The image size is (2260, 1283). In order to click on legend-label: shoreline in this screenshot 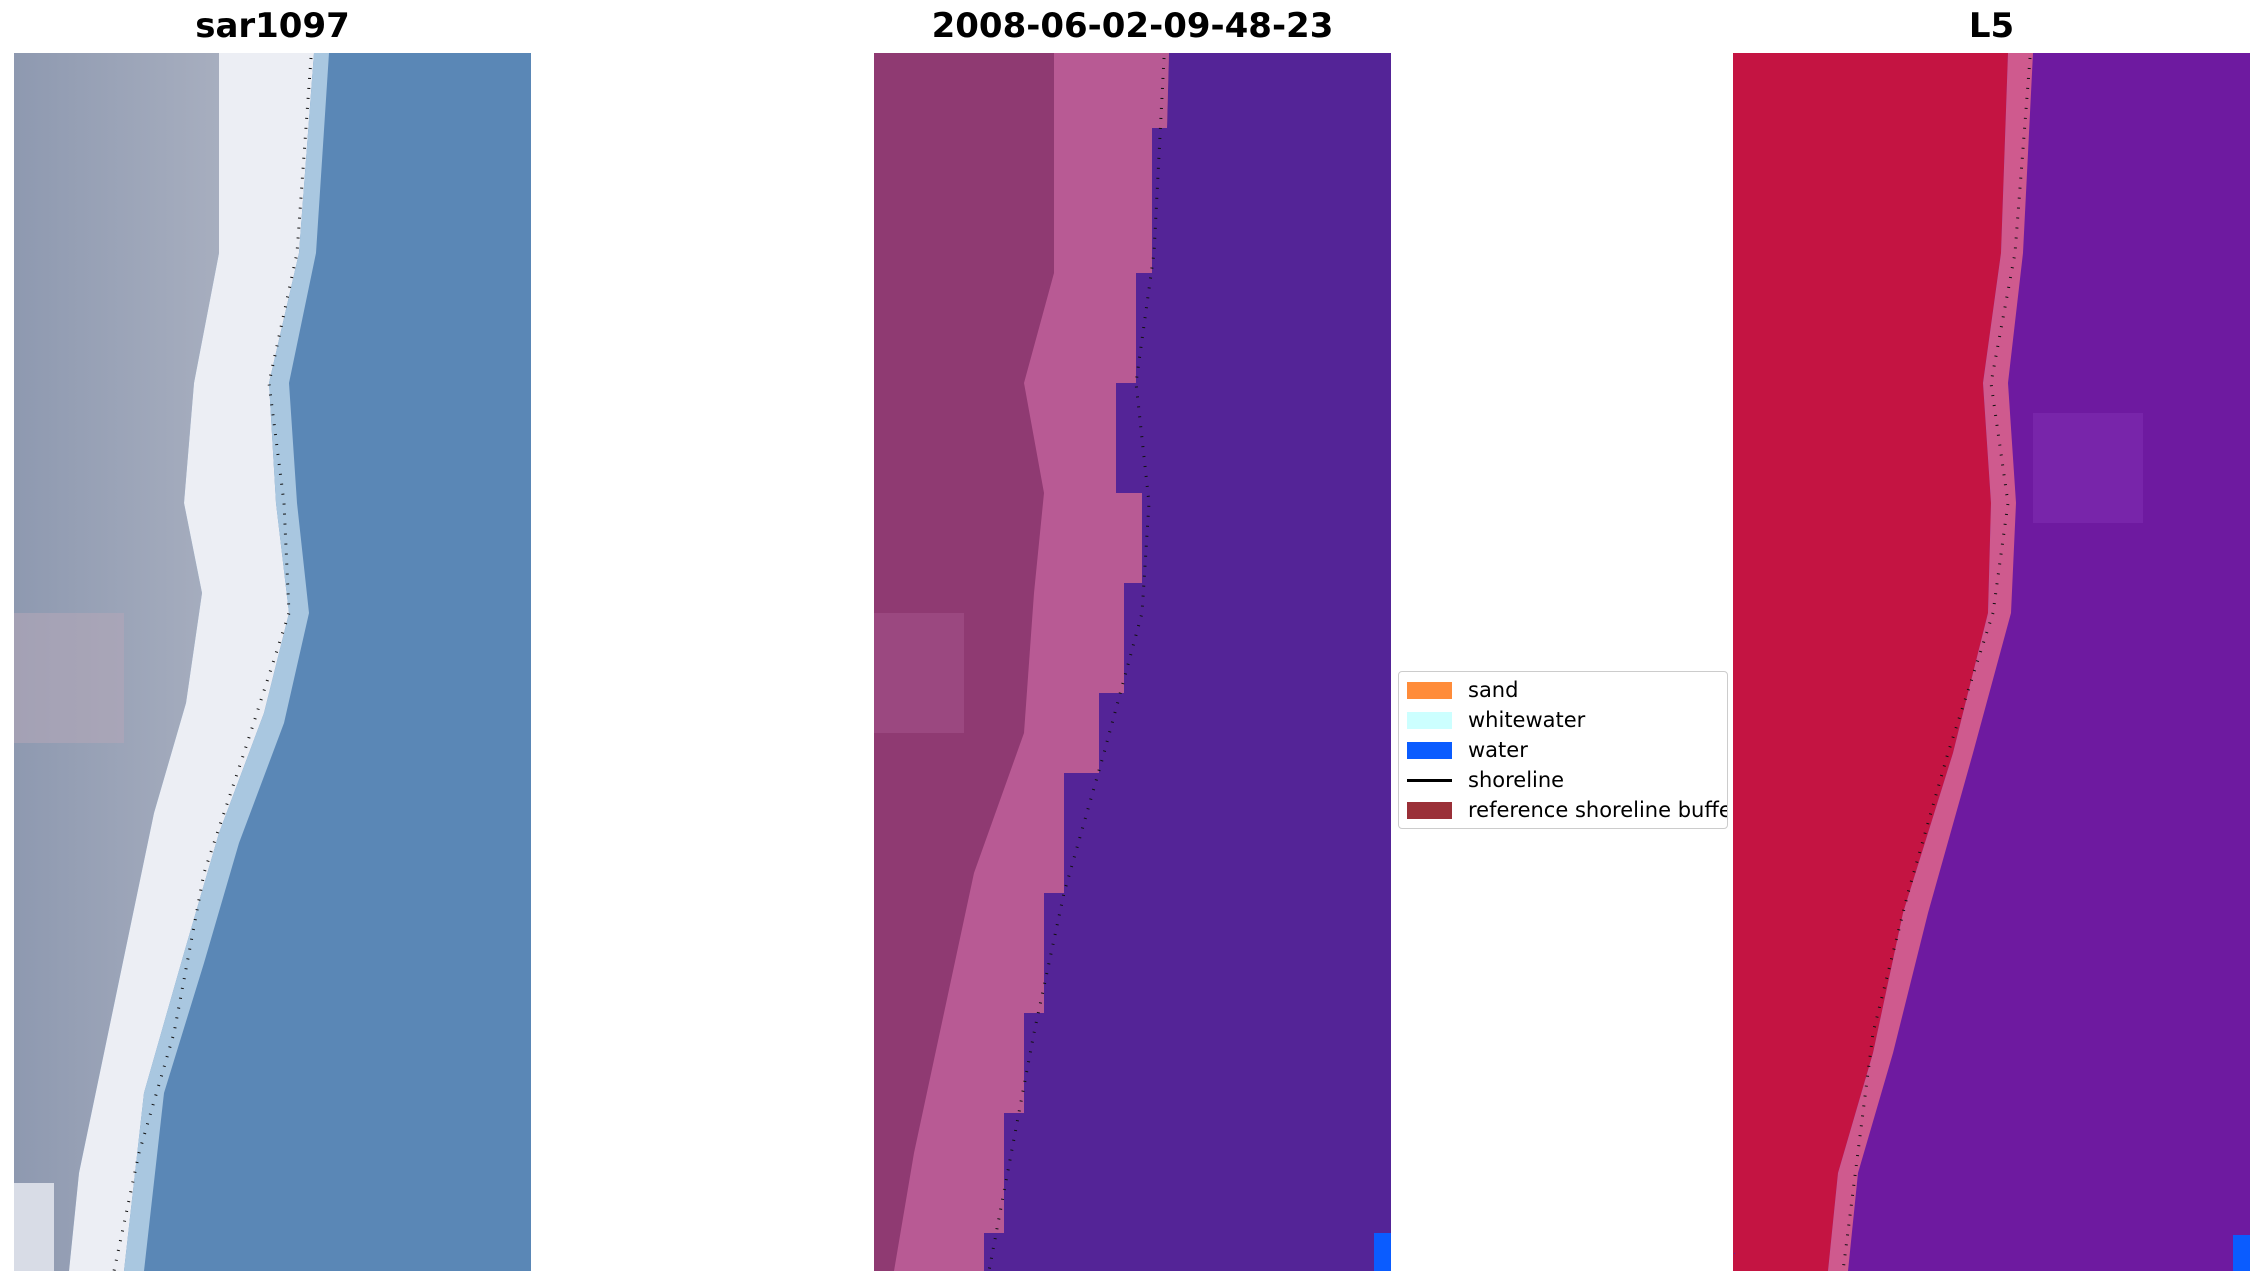, I will do `click(1516, 780)`.